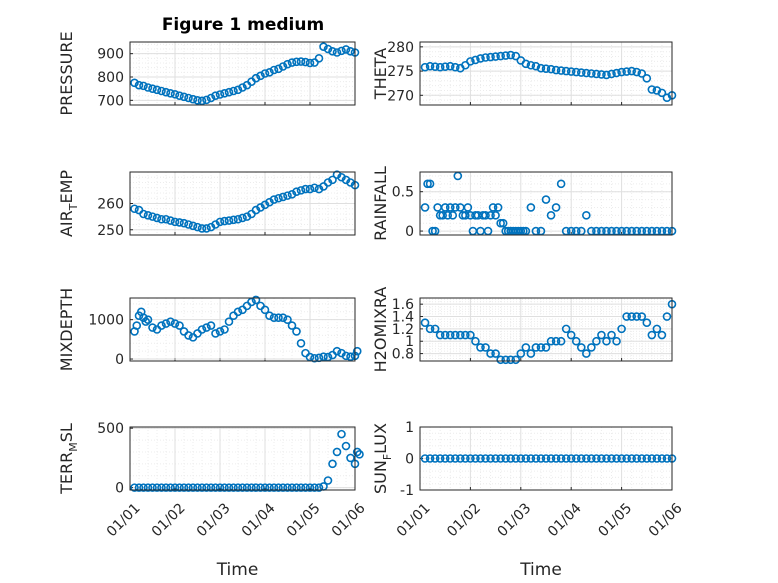 The width and height of the screenshot is (778, 583). I want to click on y-tick-label: 0, so click(409, 232).